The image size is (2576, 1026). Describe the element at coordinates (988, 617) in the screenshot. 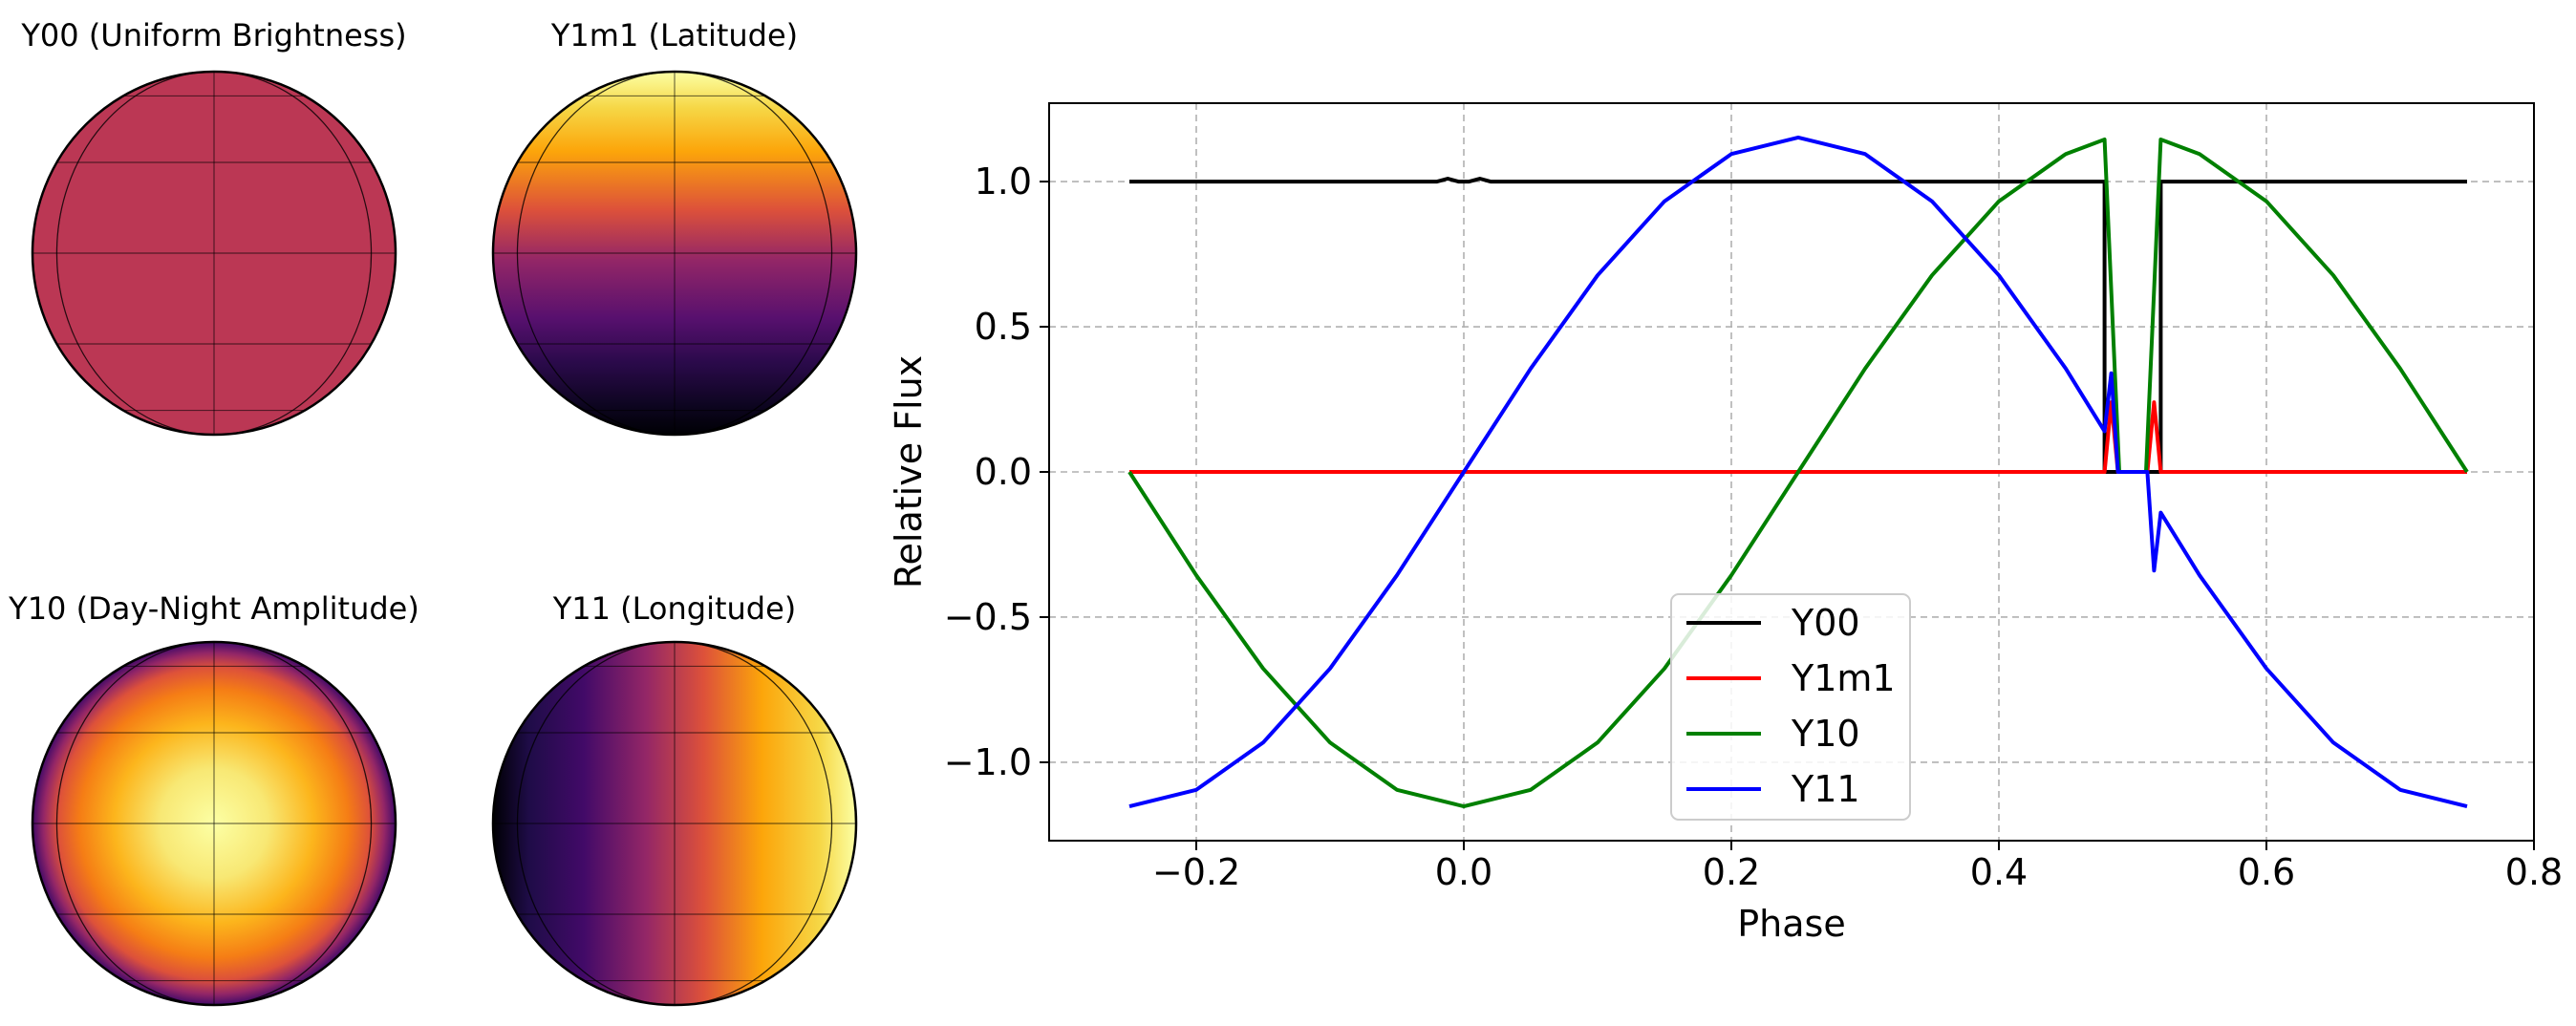

I see `y-tick-label: −0.5` at that location.